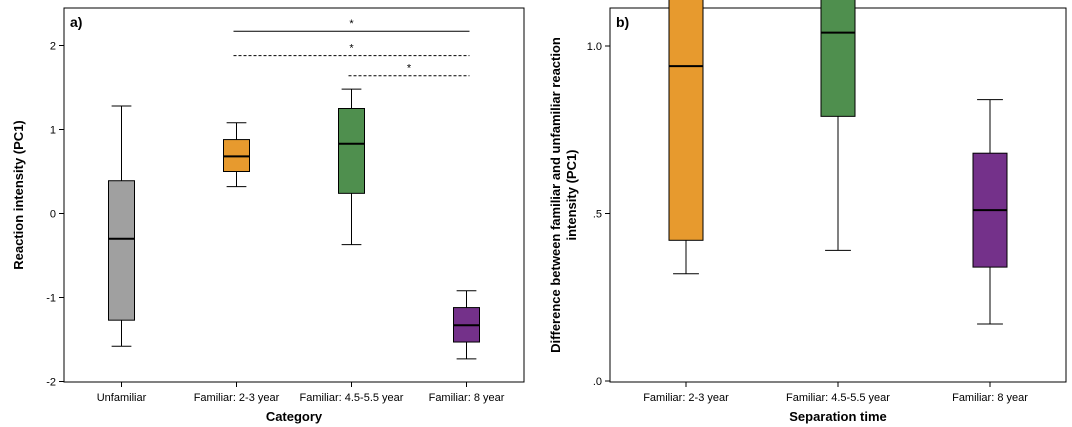 This screenshot has height=427, width=1072. What do you see at coordinates (53, 131) in the screenshot?
I see `y-tick-label: 1` at bounding box center [53, 131].